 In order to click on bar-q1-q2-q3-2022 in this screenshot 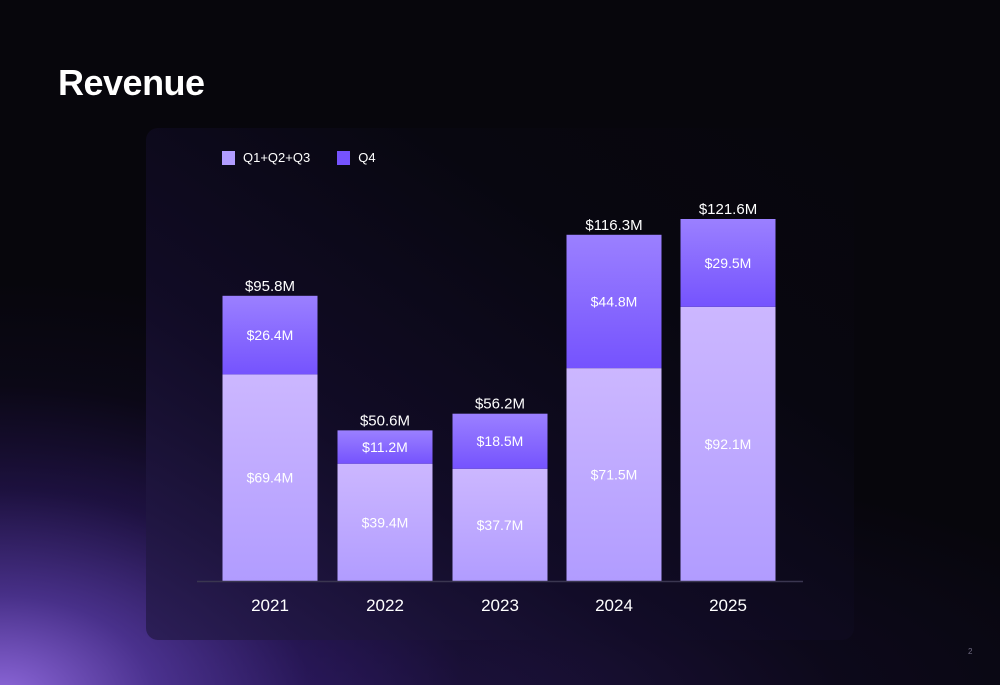, I will do `click(385, 522)`.